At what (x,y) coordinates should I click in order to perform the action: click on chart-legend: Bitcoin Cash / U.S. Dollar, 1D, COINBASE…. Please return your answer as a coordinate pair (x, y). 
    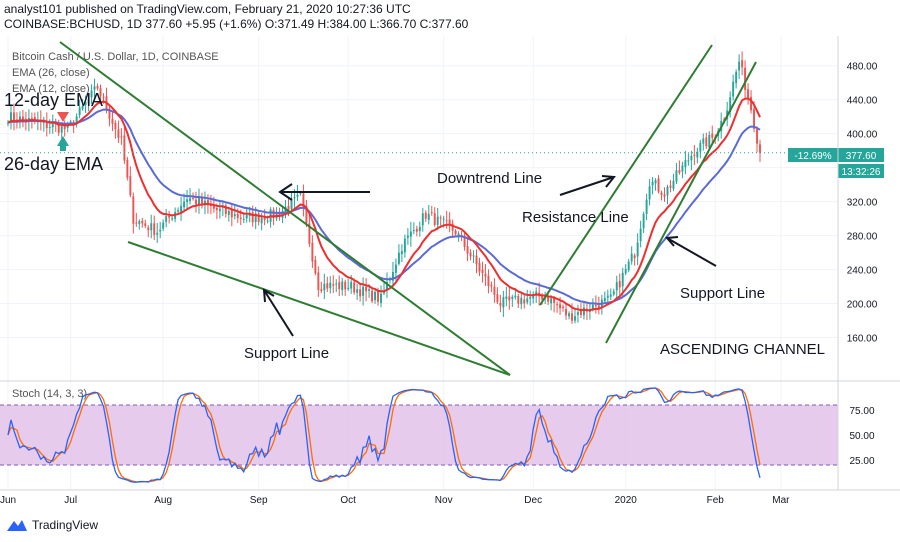
    Looking at the image, I should click on (115, 73).